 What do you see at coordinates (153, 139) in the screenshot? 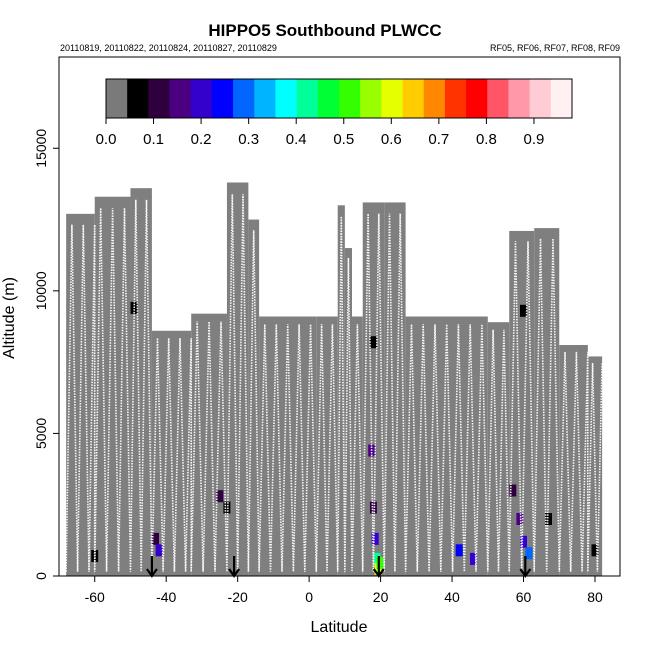
I see `colorbar-tick-label: 0.1` at bounding box center [153, 139].